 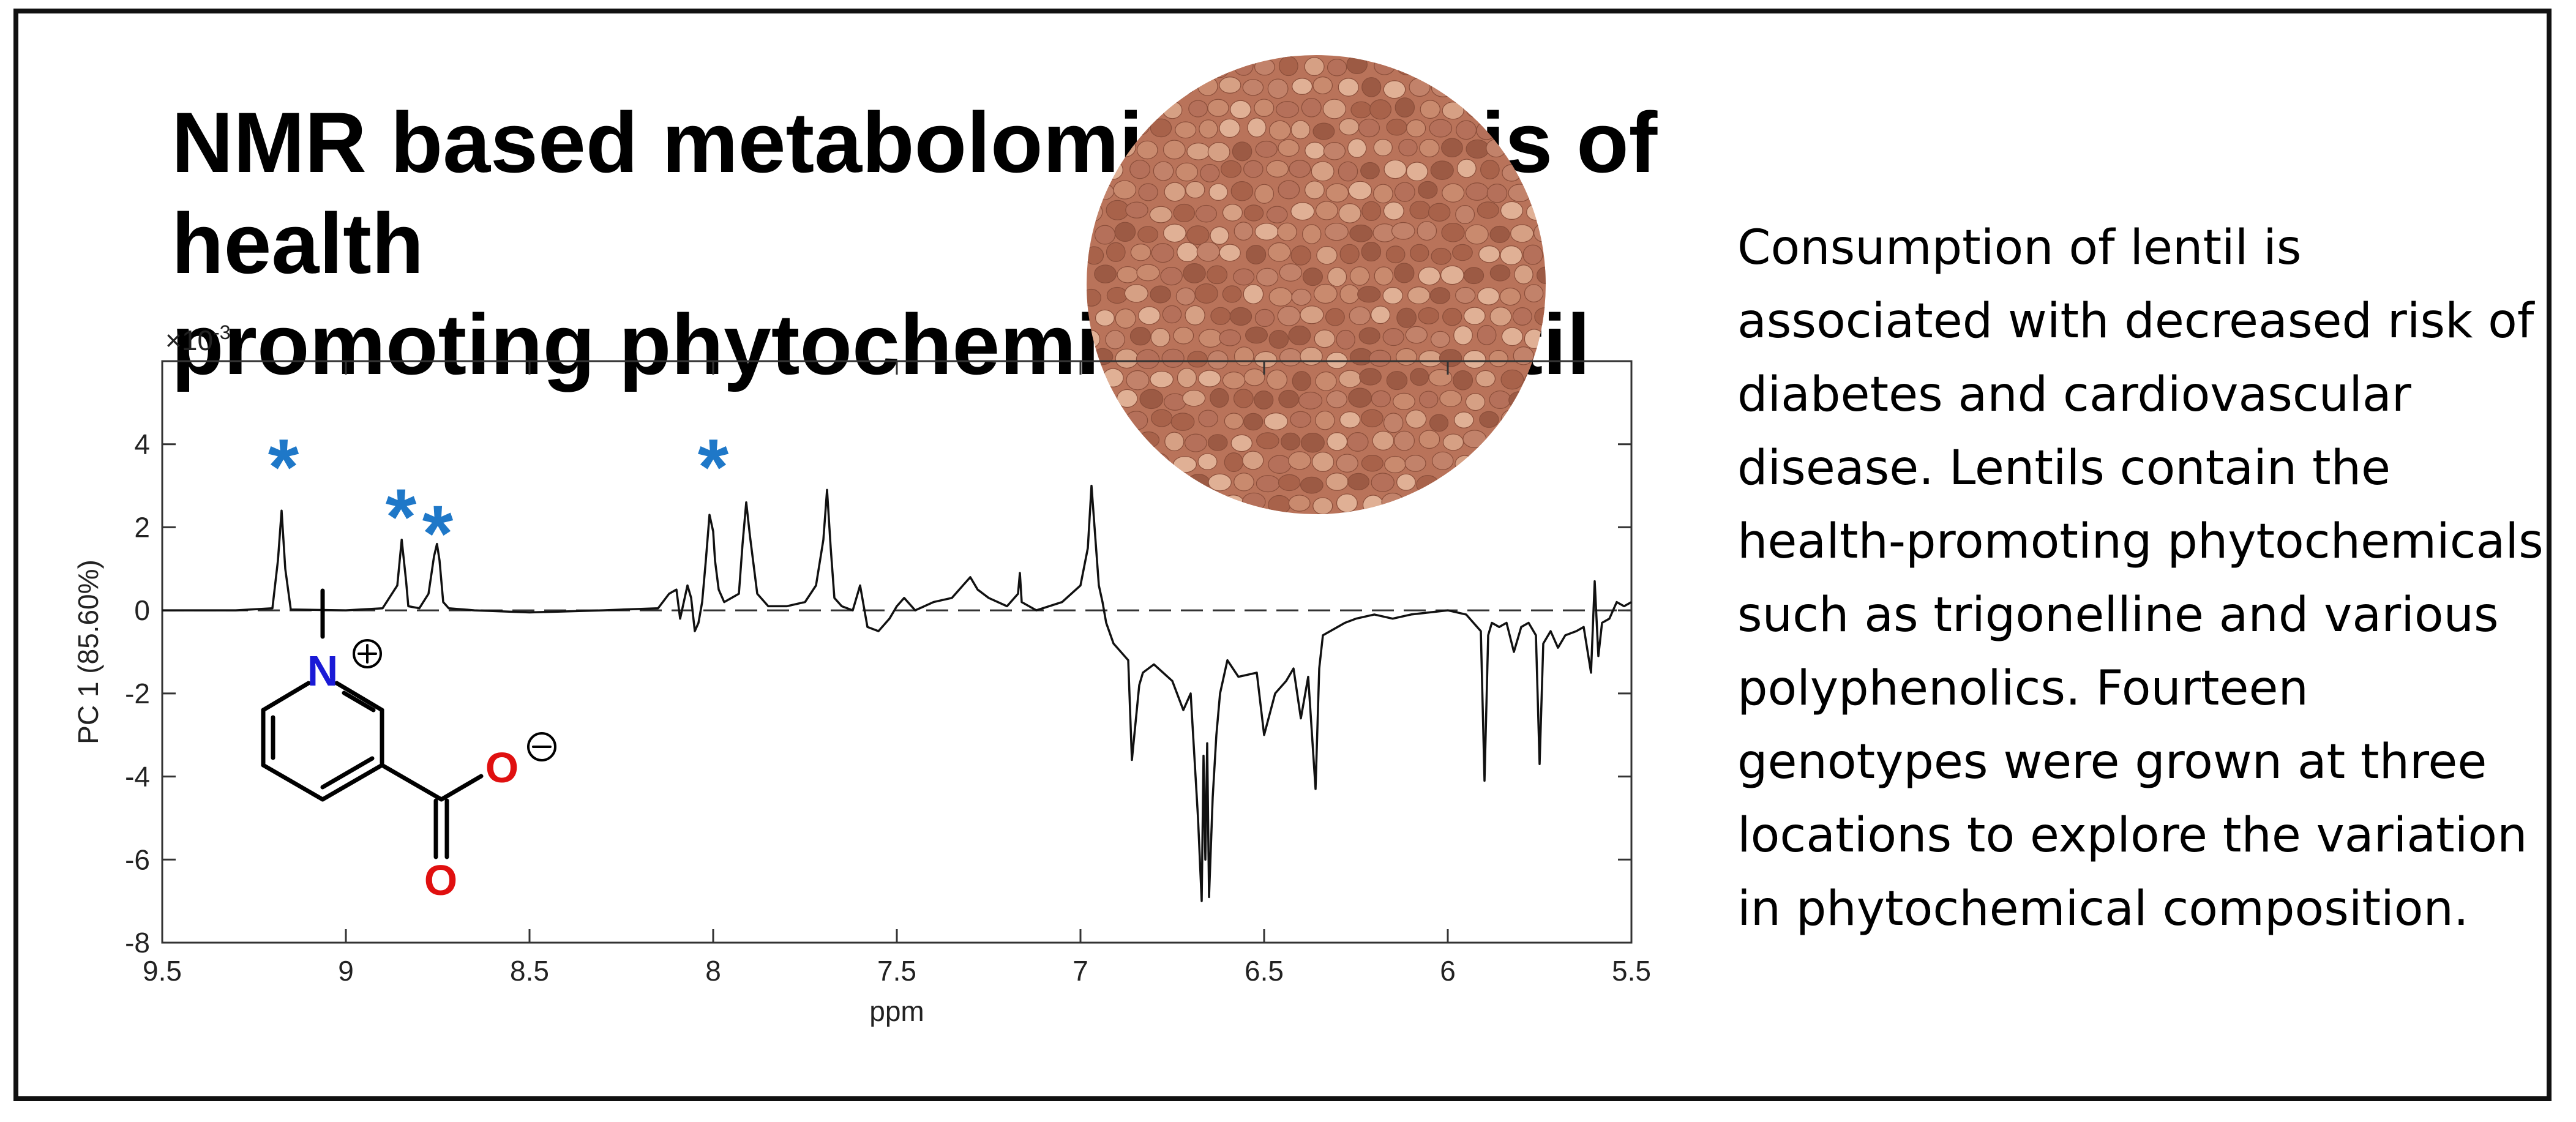 What do you see at coordinates (713, 467) in the screenshot?
I see `peak-asterisk: *` at bounding box center [713, 467].